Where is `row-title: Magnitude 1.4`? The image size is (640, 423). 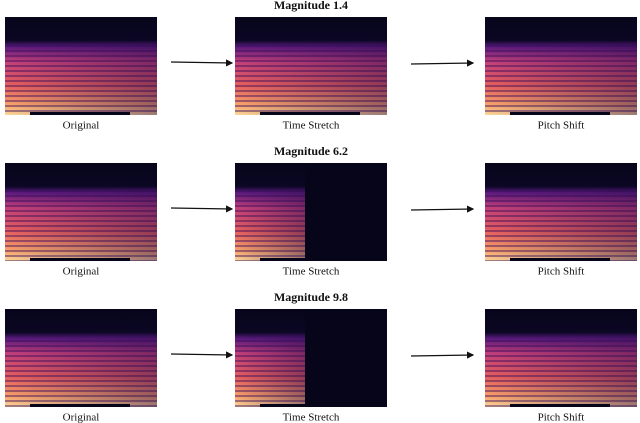
row-title: Magnitude 1.4 is located at coordinates (311, 6).